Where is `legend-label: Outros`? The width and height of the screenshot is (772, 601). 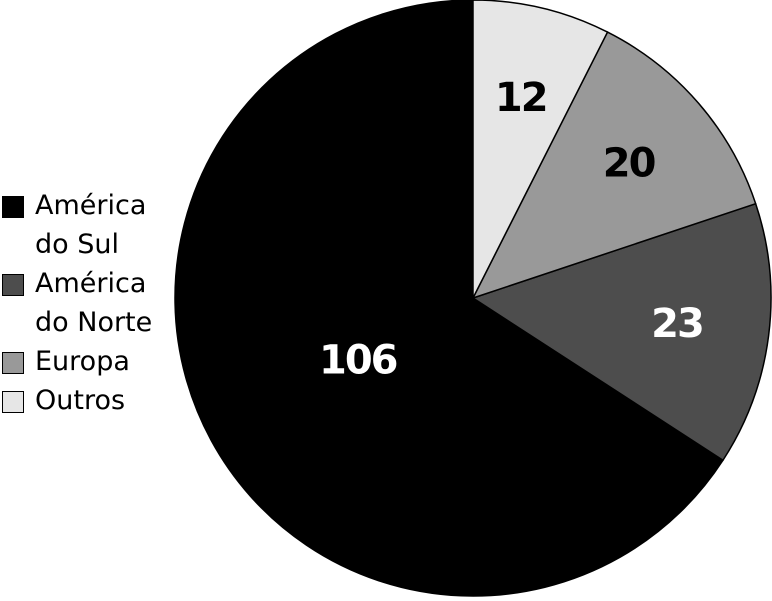
legend-label: Outros is located at coordinates (80, 400).